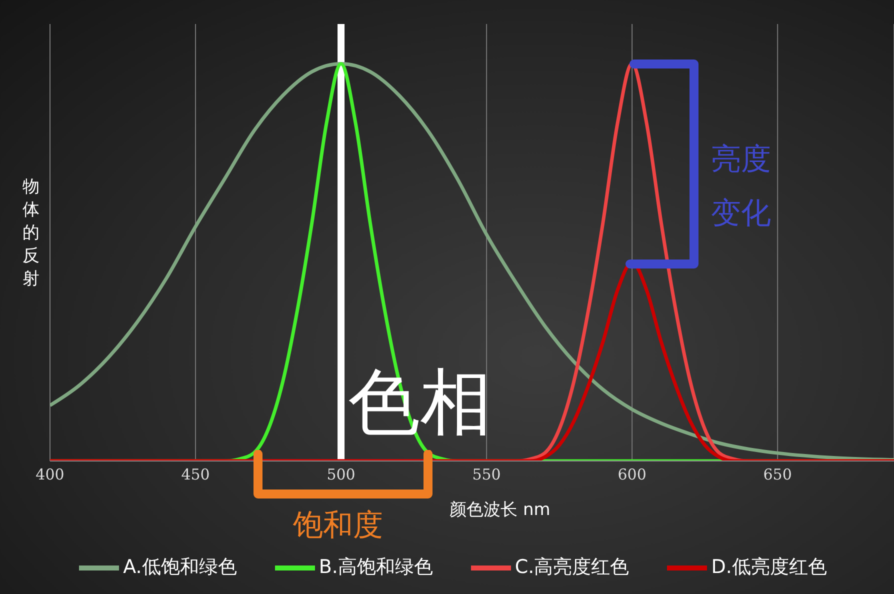 The image size is (894, 594). I want to click on legend-label: C.高亮度红色, so click(572, 567).